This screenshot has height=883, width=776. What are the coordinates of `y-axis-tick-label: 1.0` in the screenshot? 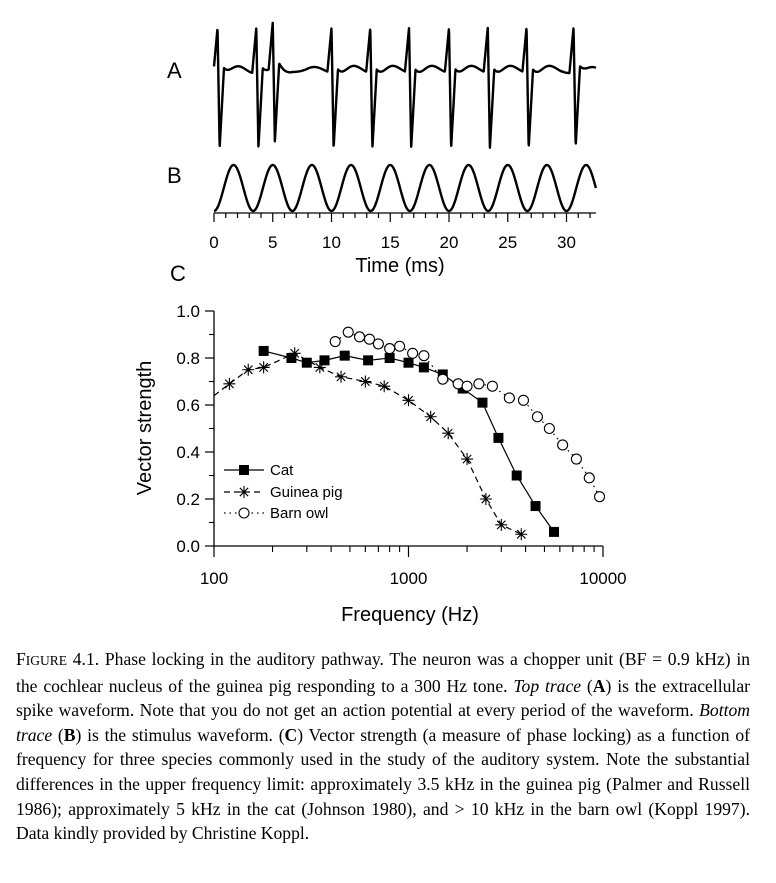 It's located at (188, 311).